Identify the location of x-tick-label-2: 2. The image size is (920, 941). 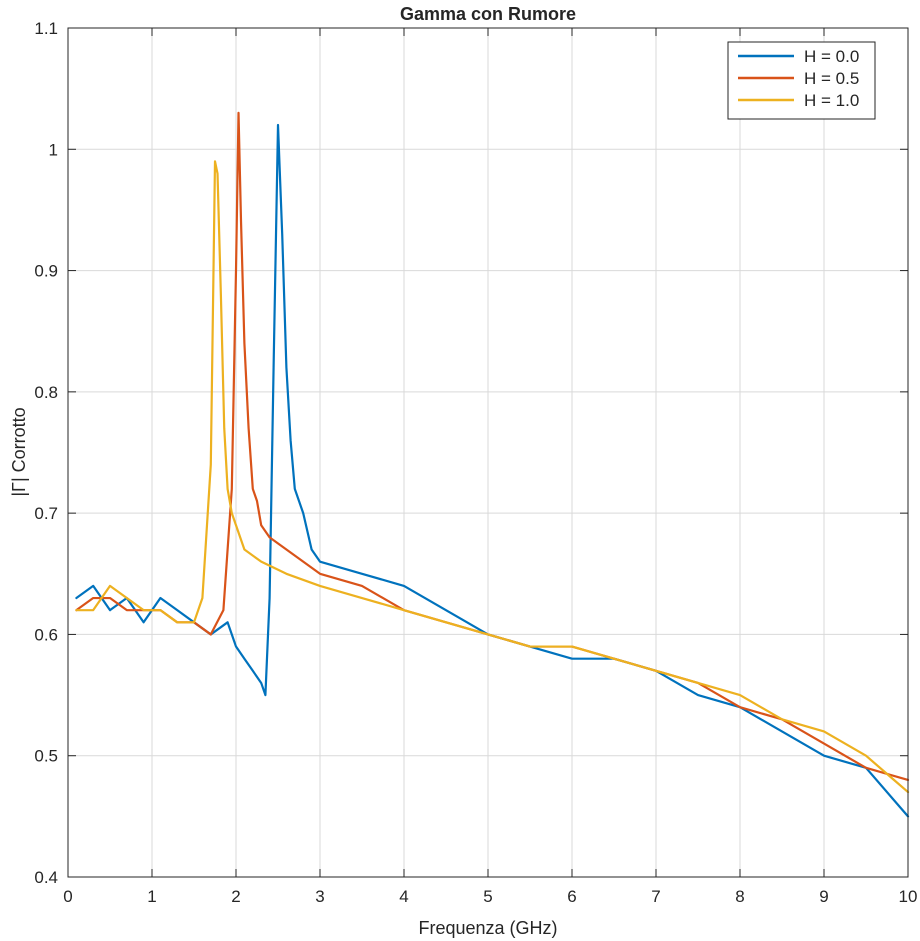
(235, 896).